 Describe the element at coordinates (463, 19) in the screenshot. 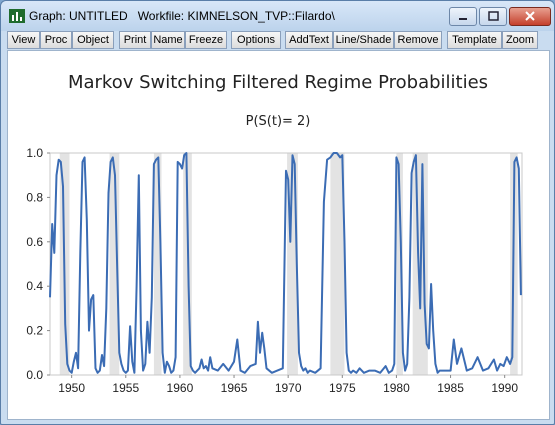

I see `minimize-icon` at that location.